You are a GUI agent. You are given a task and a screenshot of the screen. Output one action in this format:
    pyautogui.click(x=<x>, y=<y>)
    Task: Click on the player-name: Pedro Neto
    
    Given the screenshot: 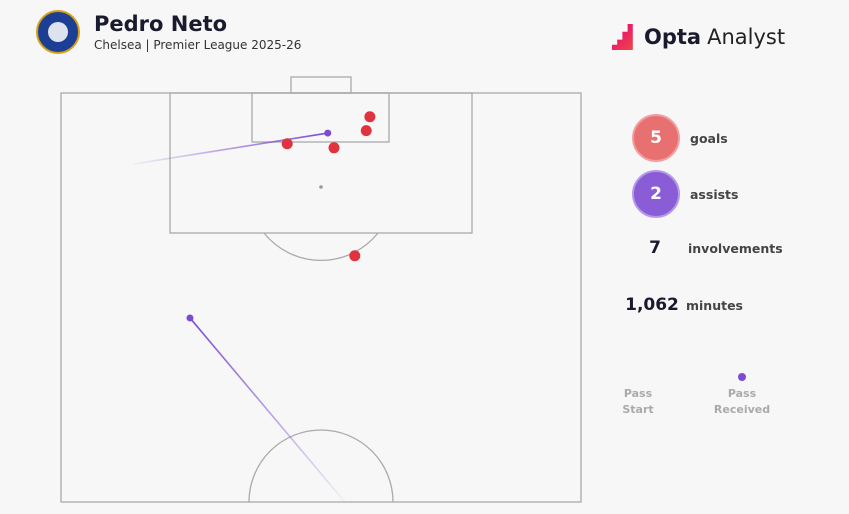 What is the action you would take?
    pyautogui.click(x=161, y=24)
    